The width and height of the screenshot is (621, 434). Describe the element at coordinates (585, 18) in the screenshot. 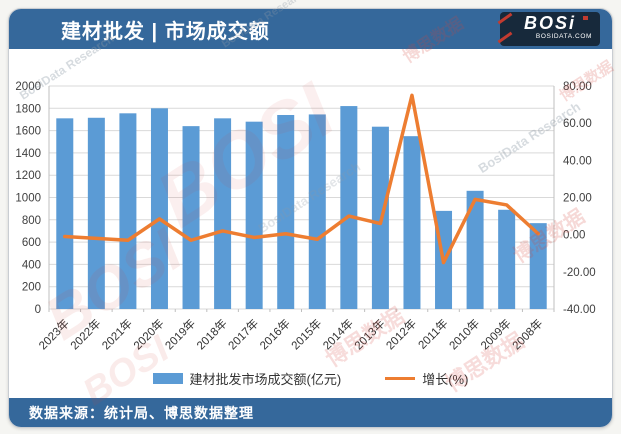

I see `logo-dot-icon` at that location.